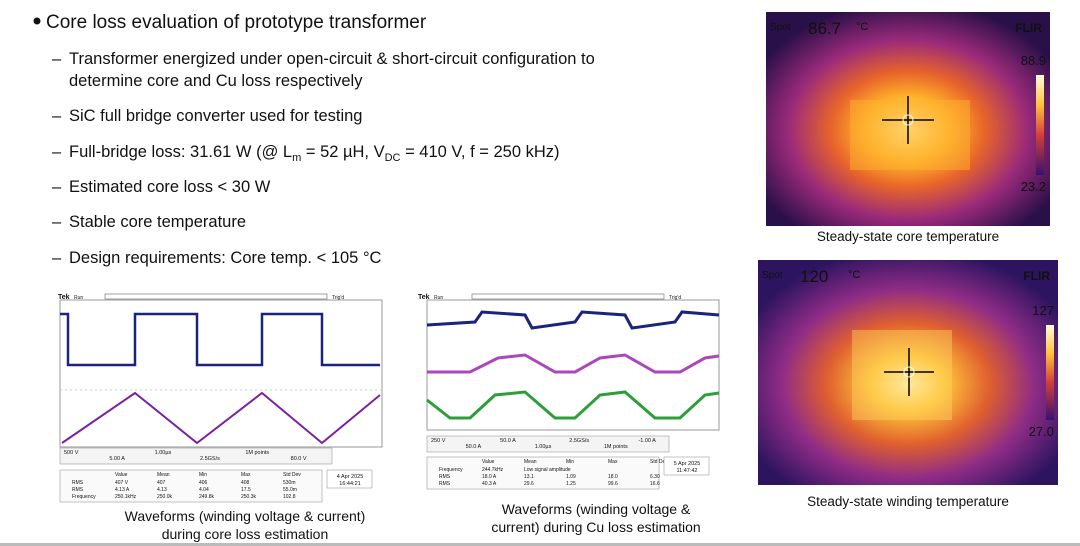 This screenshot has width=1080, height=546. I want to click on bottom-rule, so click(540, 544).